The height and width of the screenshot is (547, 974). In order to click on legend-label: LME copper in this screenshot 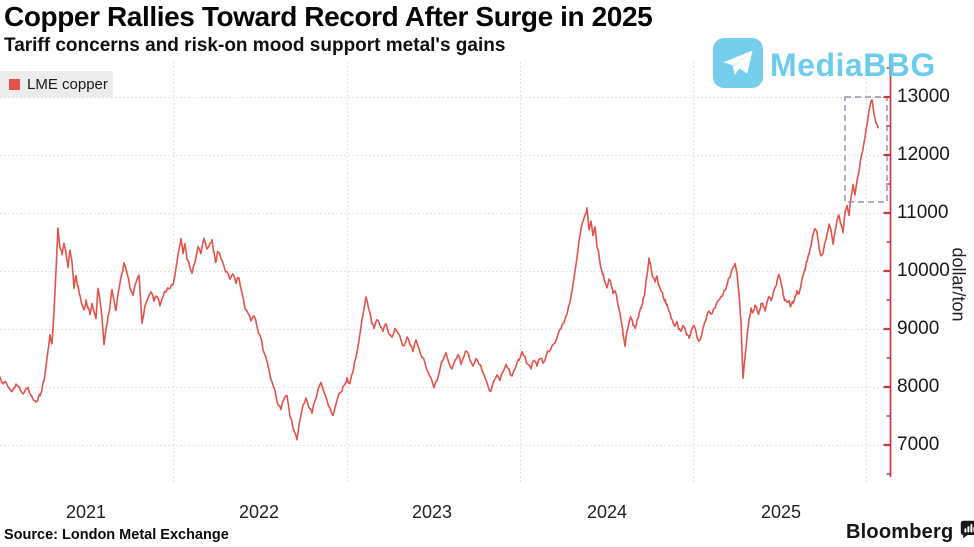, I will do `click(67, 84)`.